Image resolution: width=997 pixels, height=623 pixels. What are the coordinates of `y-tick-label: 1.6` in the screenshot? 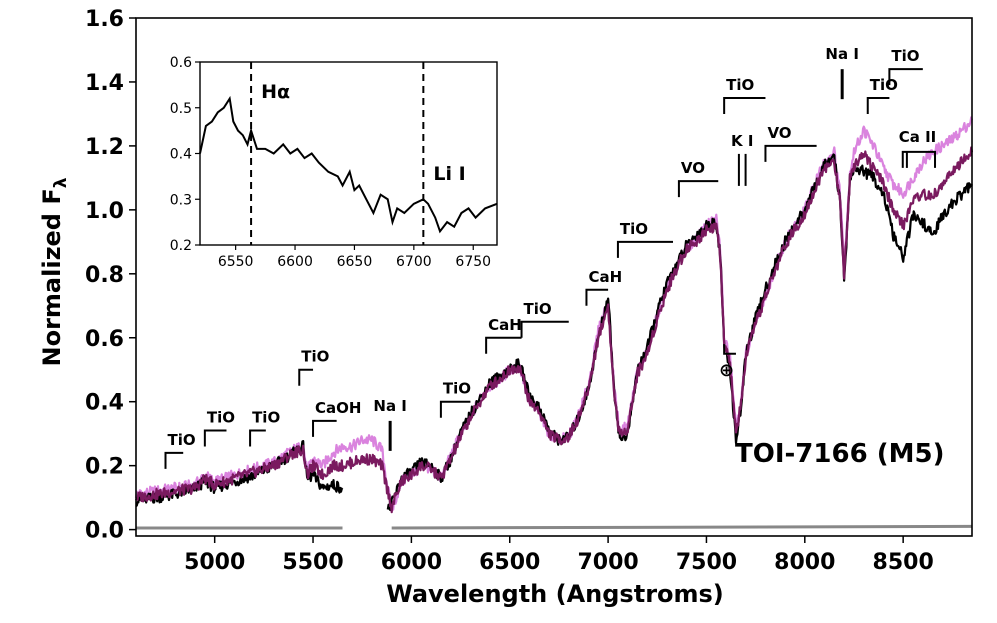 It's located at (104, 19).